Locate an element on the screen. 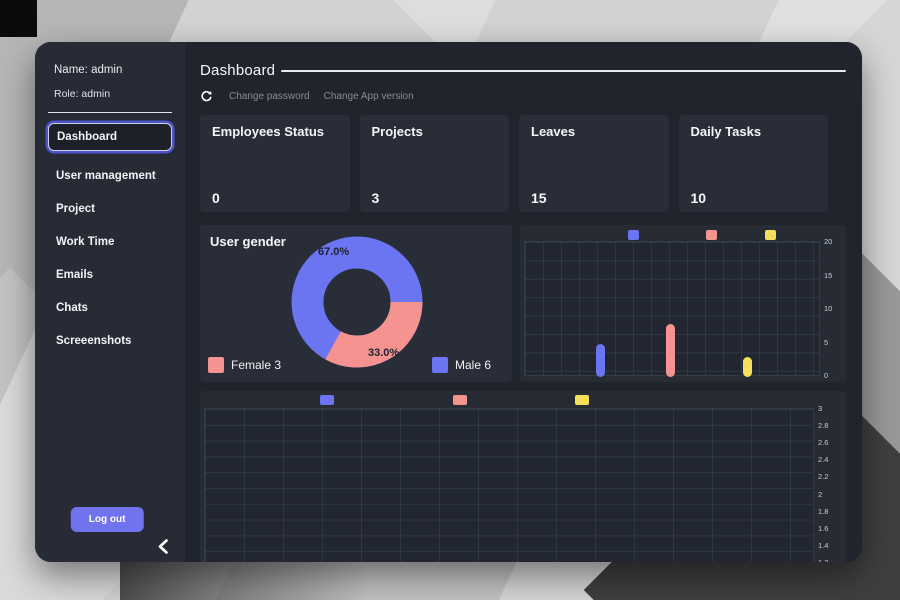  card-value: 10 is located at coordinates (698, 198).